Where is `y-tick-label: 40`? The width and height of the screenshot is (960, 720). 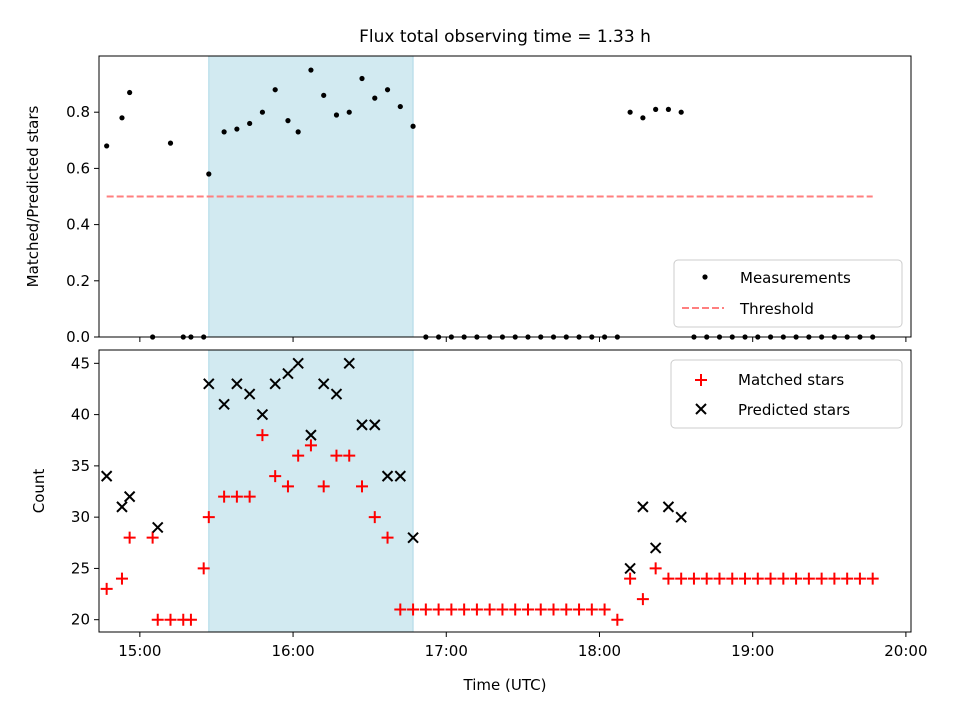 y-tick-label: 40 is located at coordinates (80, 415).